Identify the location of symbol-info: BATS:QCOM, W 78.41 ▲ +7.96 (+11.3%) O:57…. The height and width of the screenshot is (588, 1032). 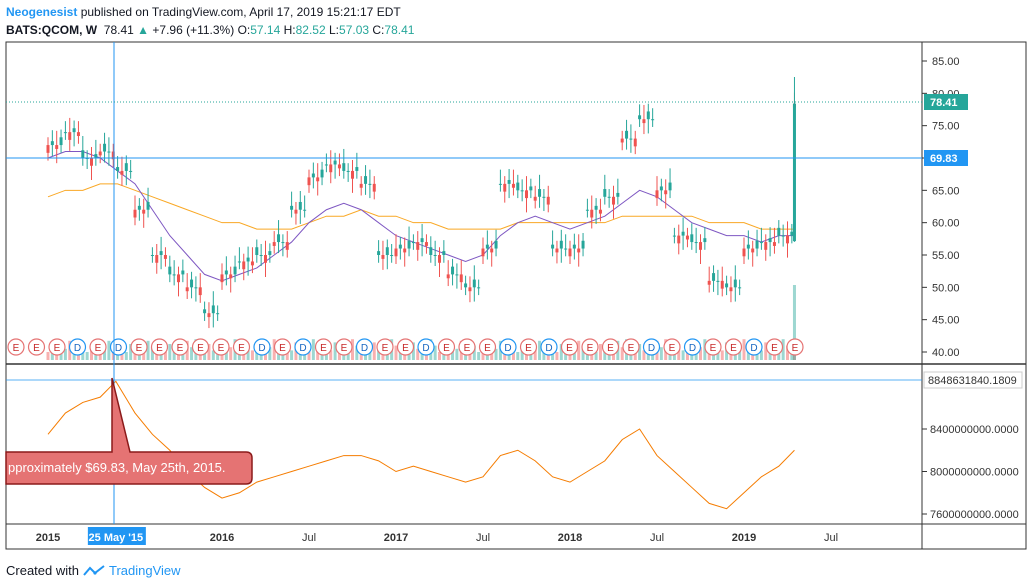
(210, 30).